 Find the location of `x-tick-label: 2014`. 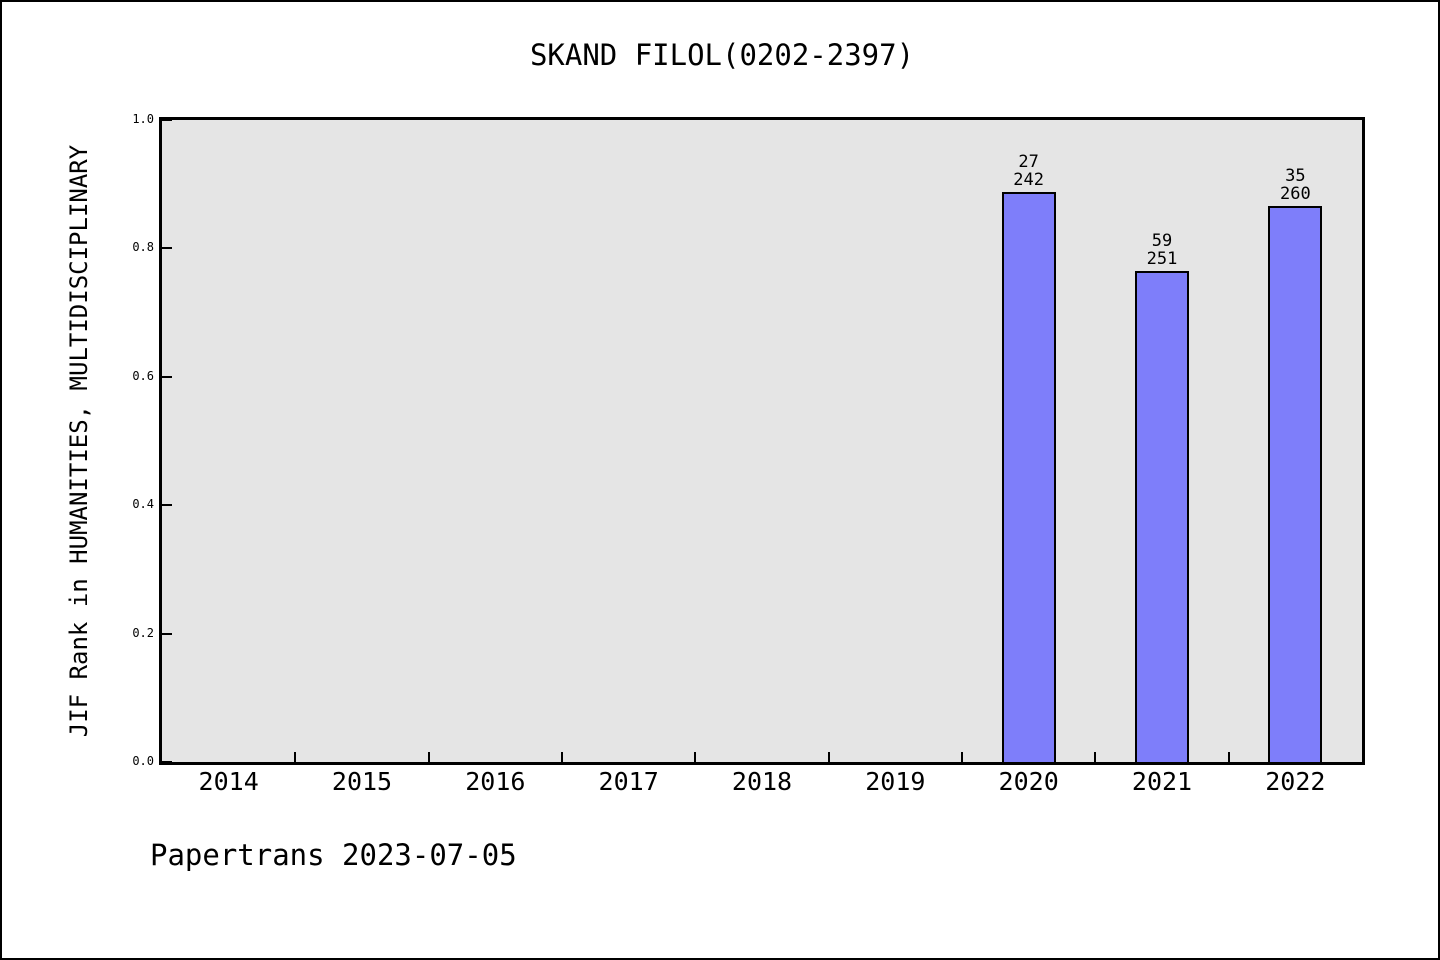

x-tick-label: 2014 is located at coordinates (228, 781).